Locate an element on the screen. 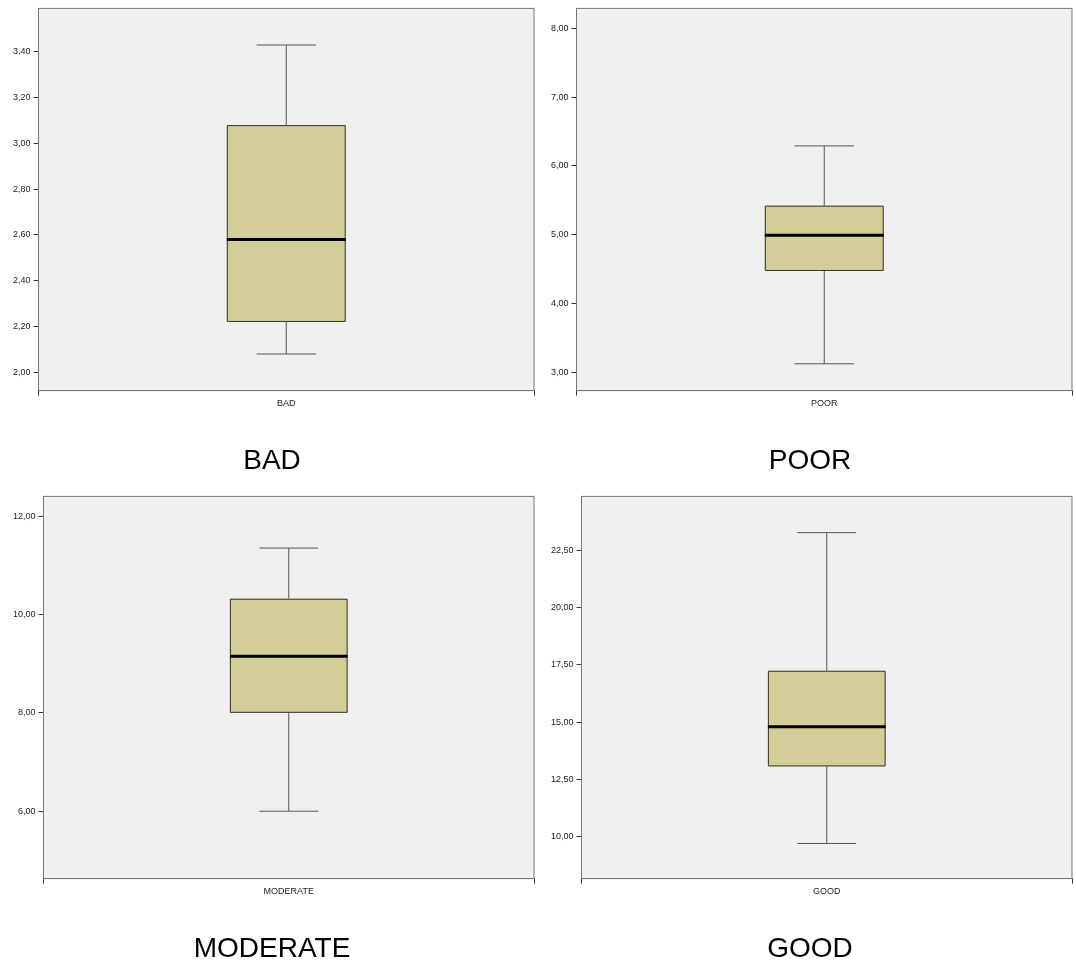 The height and width of the screenshot is (976, 1076). y-tick-label: 3,40 is located at coordinates (21, 51).